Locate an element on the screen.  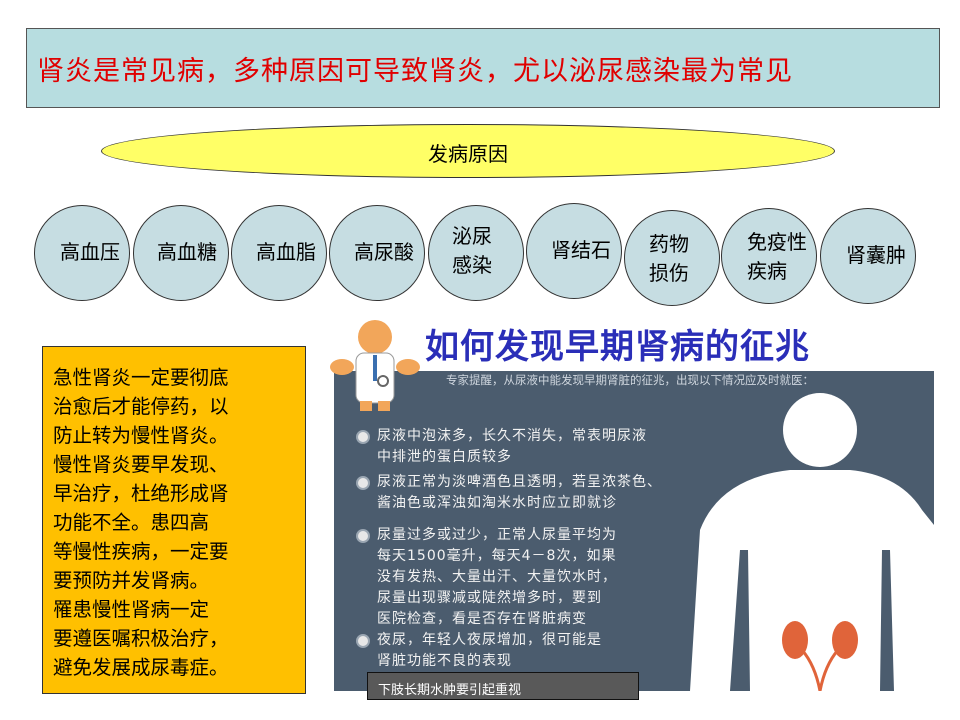
cause-label-hyperuricemia: 高尿酸 is located at coordinates (384, 252).